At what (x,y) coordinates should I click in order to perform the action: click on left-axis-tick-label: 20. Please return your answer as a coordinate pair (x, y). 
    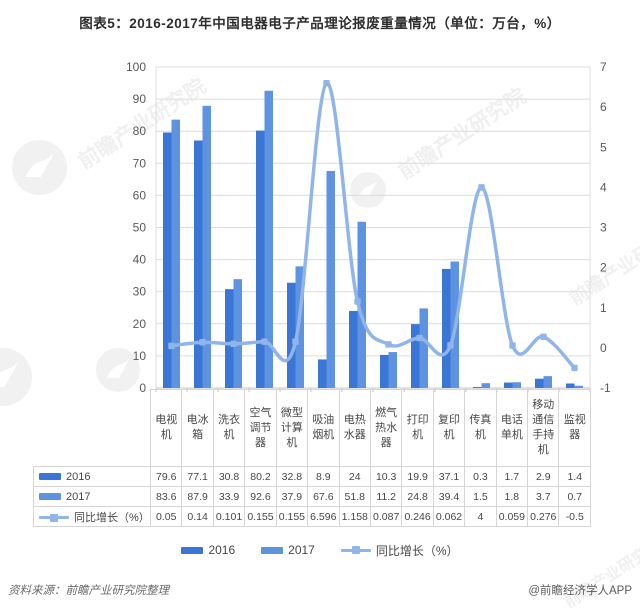
    Looking at the image, I should click on (140, 324).